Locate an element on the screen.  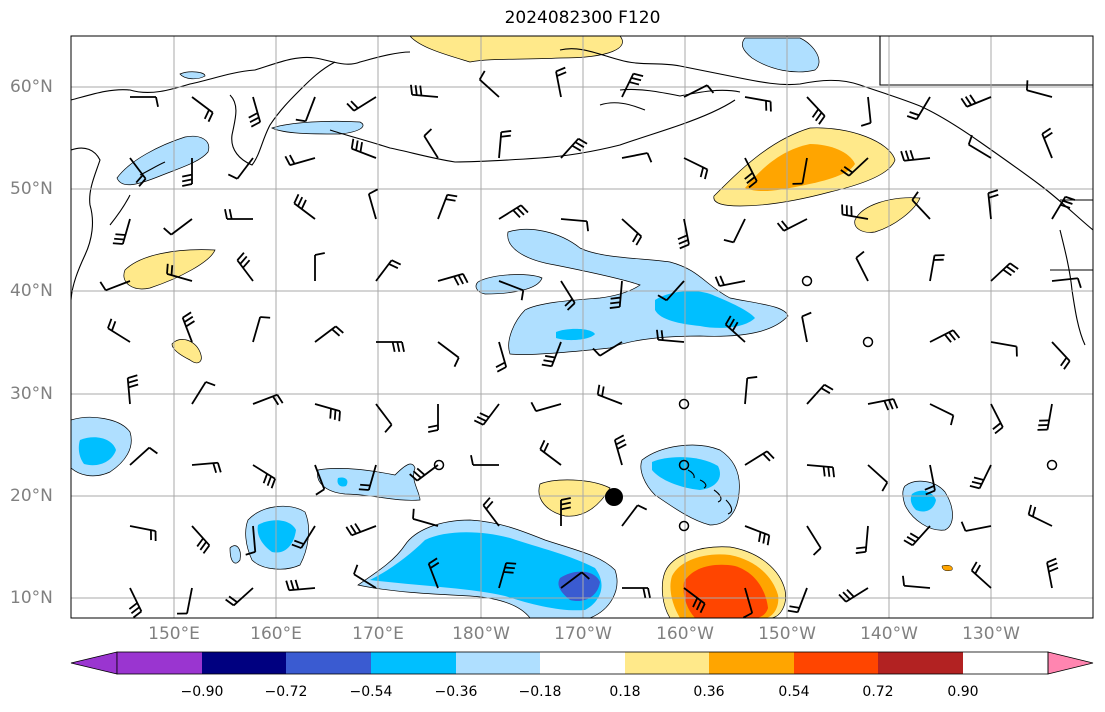
aleutian-islands is located at coordinates (532, 131).